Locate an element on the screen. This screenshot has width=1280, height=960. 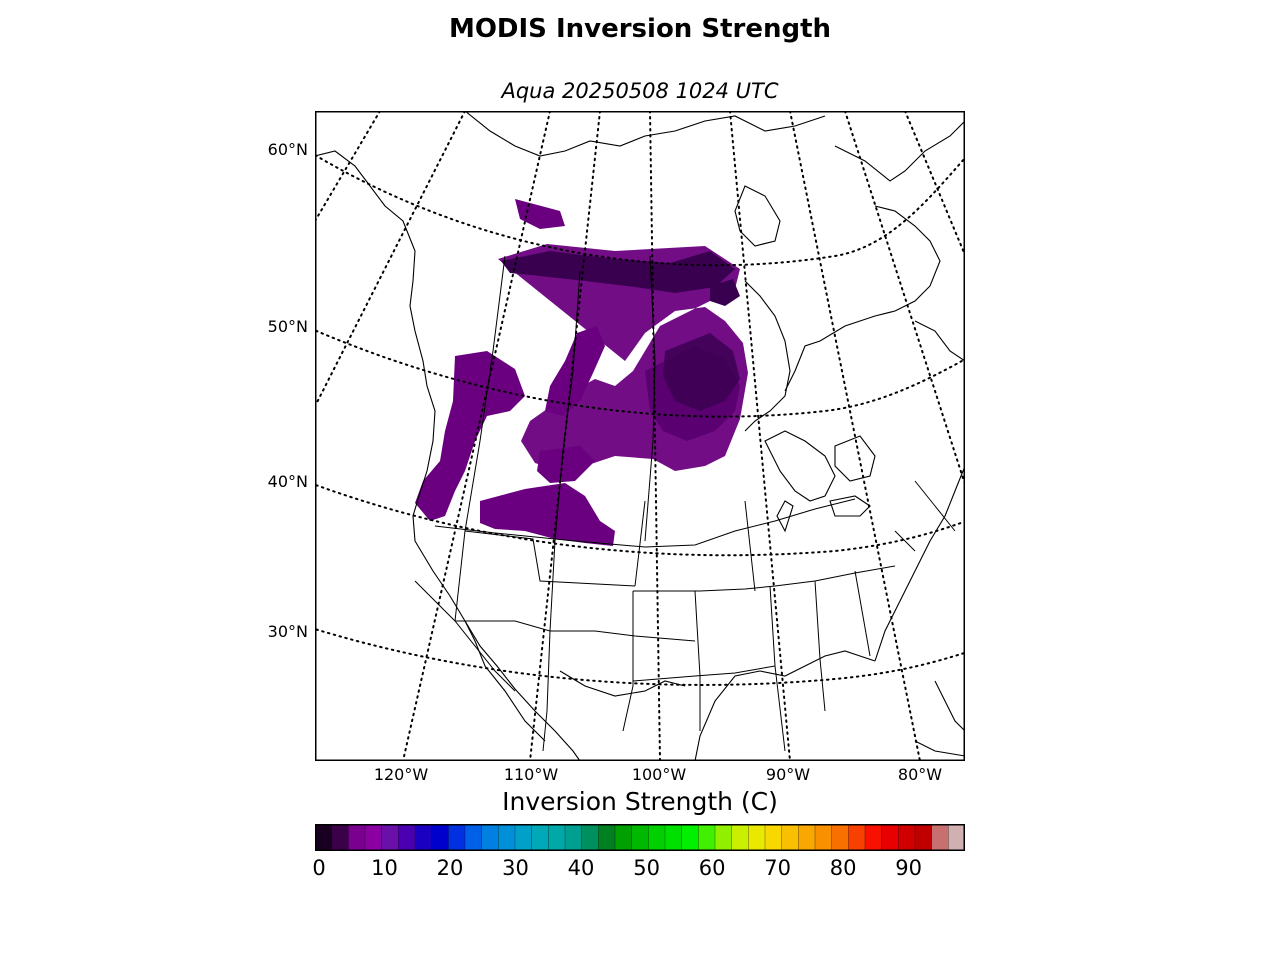
colorbar is located at coordinates (640, 837).